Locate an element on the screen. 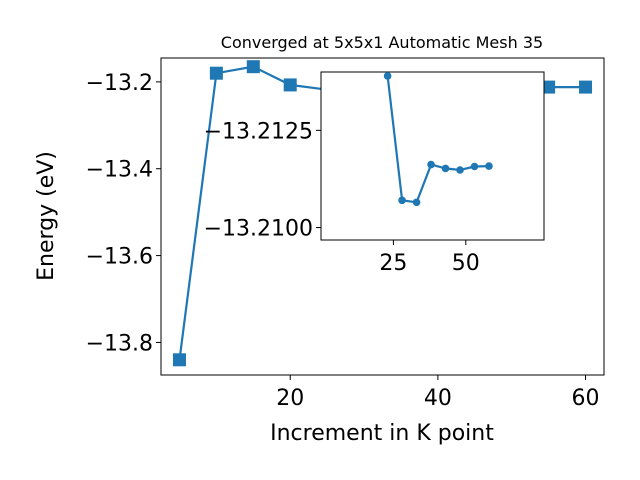 The height and width of the screenshot is (480, 640). y-axis-label: Energy (eV) is located at coordinates (46, 216).